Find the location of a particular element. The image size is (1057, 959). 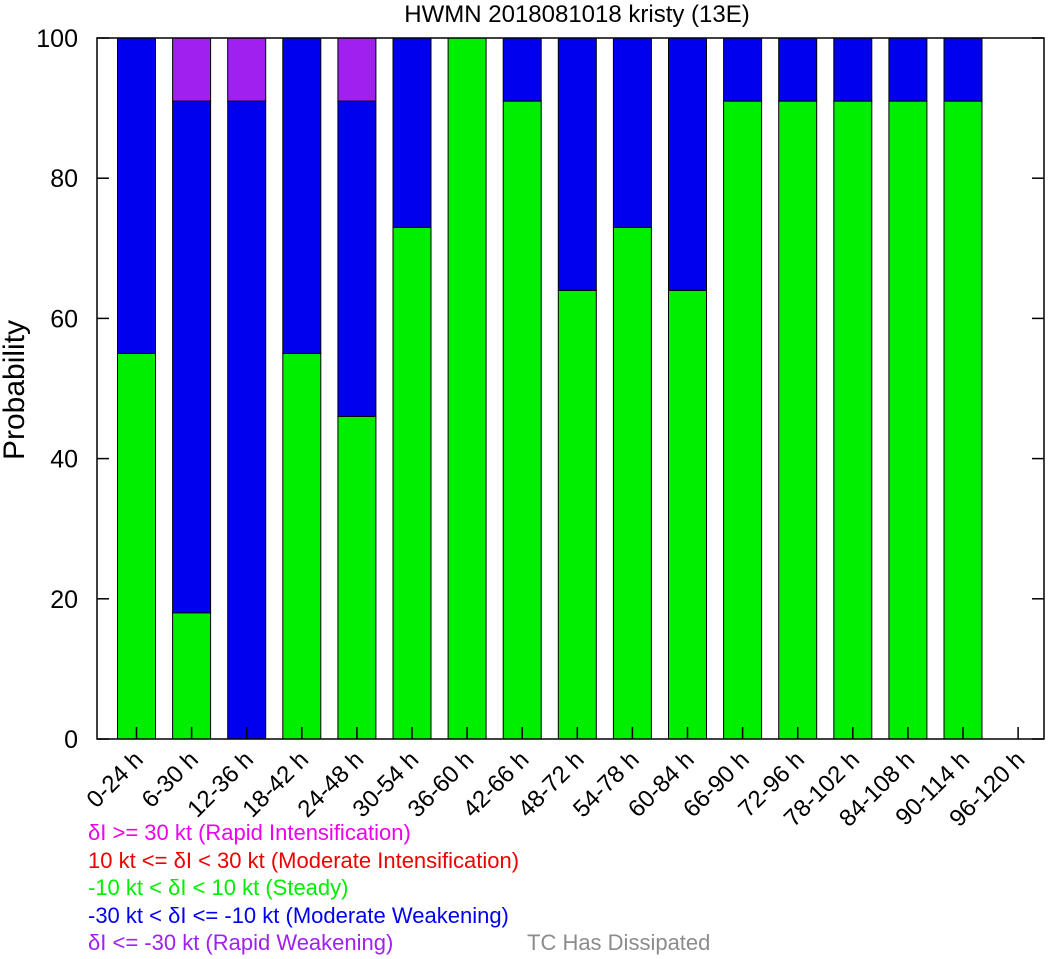

y-tick-label-80: 80 is located at coordinates (64, 179).